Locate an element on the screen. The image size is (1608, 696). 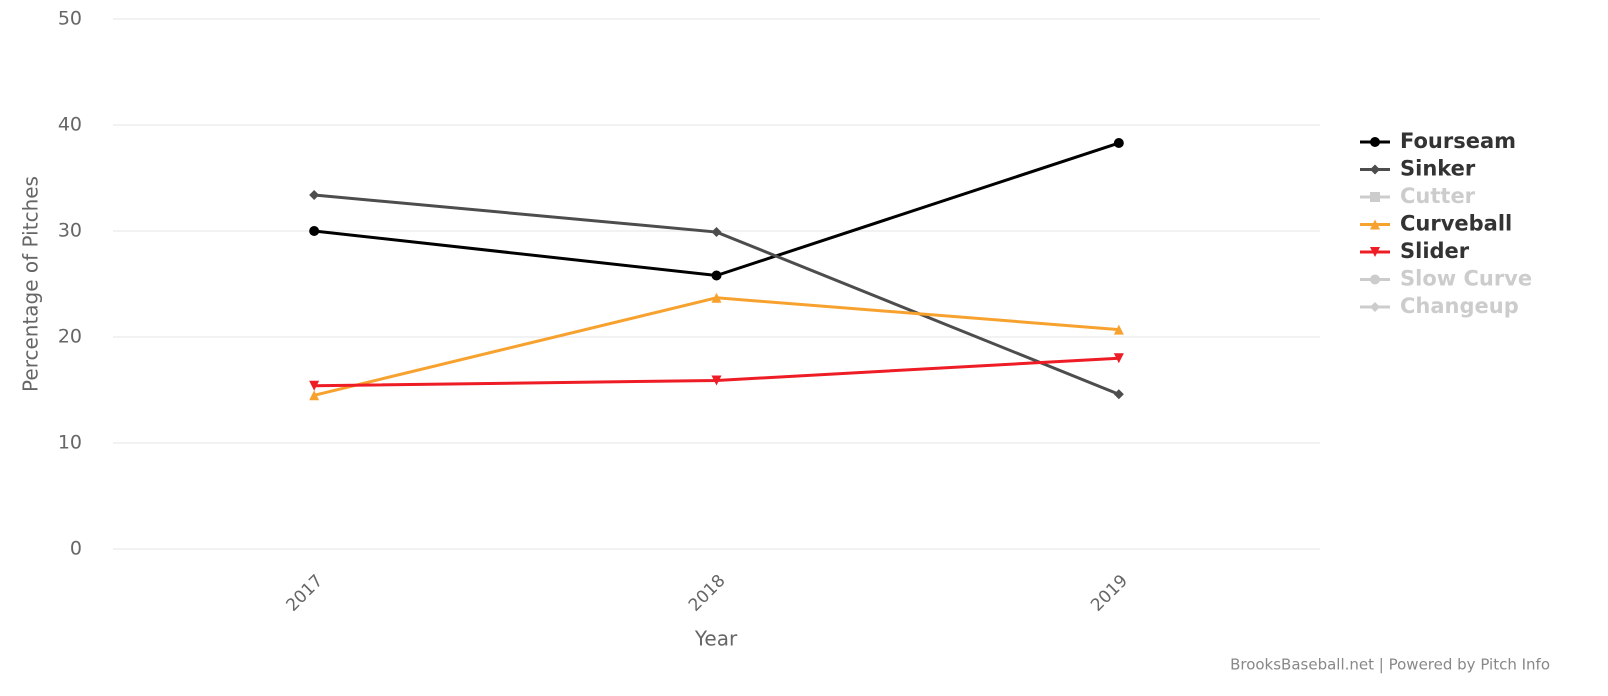
legend-label: Curveball is located at coordinates (1456, 224).